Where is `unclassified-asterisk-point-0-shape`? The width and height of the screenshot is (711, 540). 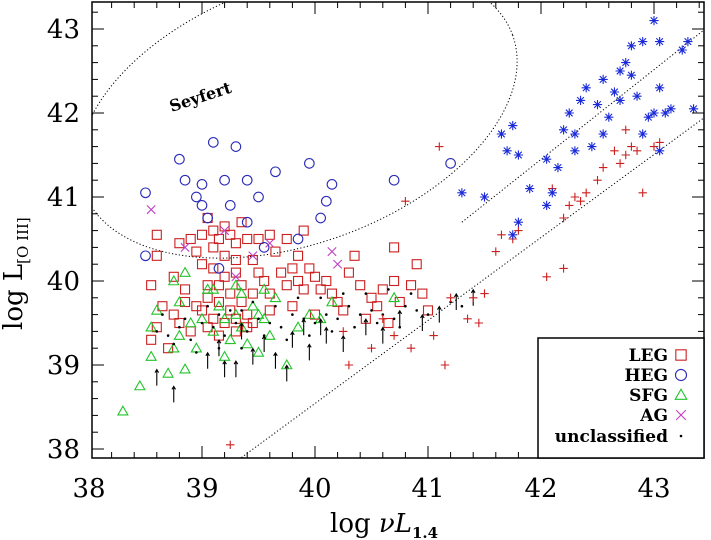
unclassified-asterisk-point-0-shape is located at coordinates (462, 193).